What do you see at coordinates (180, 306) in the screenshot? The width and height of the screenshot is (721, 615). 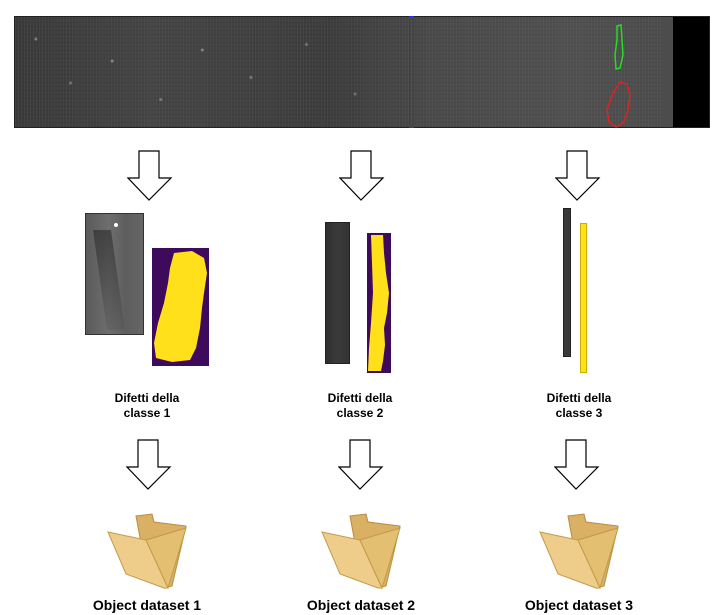 I see `class1-mask-shape` at bounding box center [180, 306].